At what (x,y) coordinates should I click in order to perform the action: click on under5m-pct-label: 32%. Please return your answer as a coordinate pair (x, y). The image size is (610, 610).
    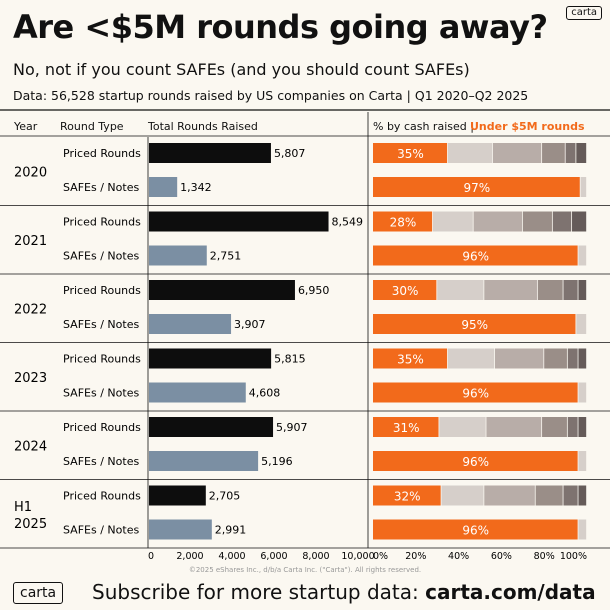
    Looking at the image, I should click on (407, 497).